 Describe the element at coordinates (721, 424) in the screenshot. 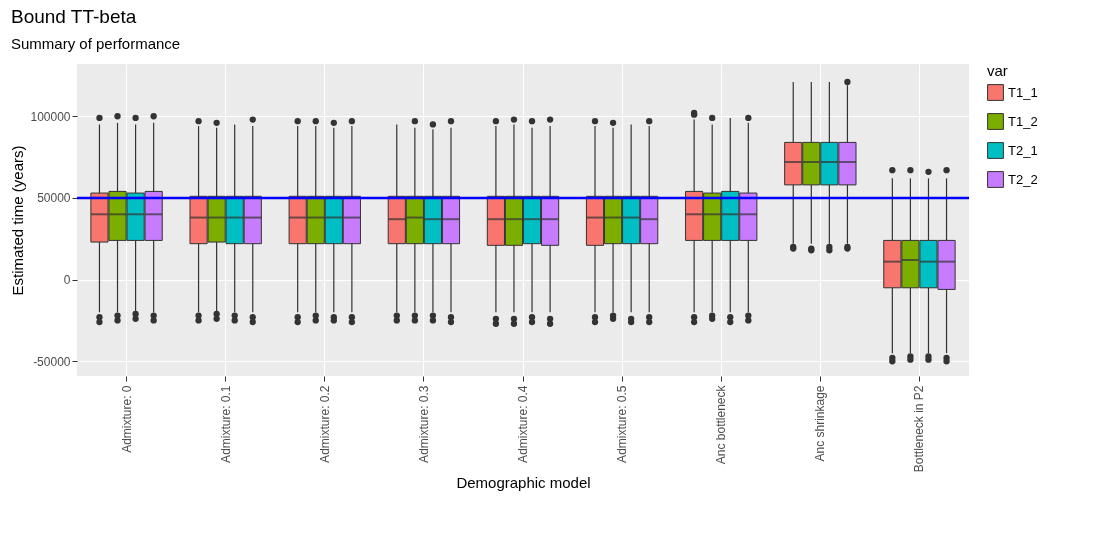

I see `x-tick-label: Anc bottleneck` at that location.